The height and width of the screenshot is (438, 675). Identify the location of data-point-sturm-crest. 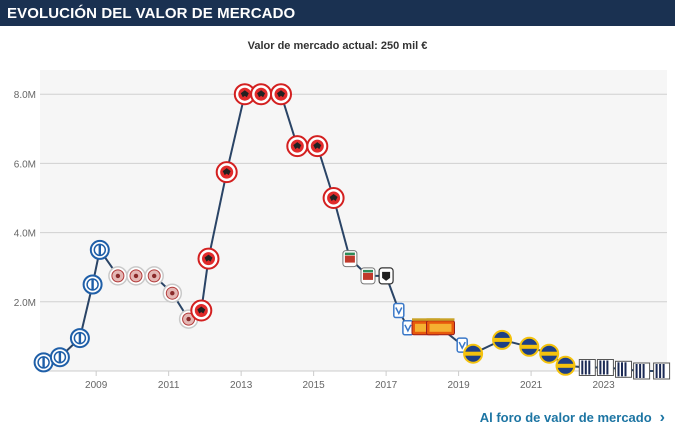
(386, 276).